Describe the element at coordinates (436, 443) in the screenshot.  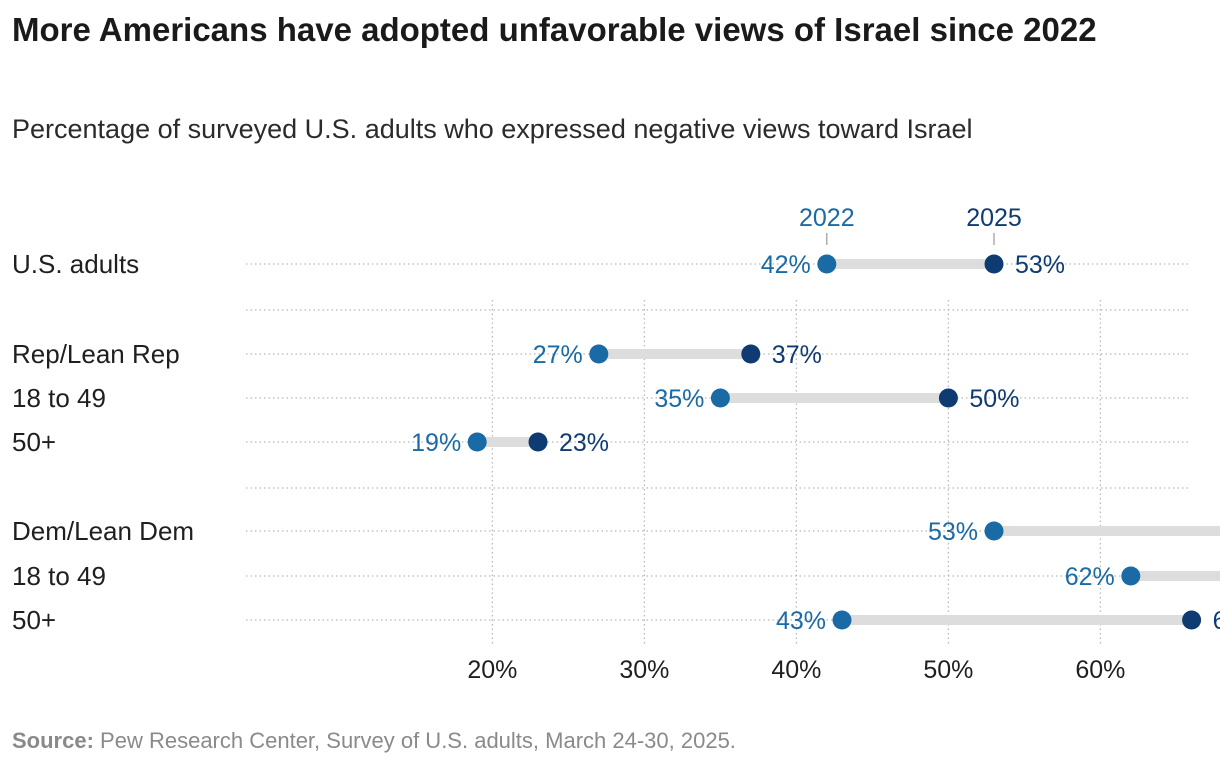
I see `value-label-2022: 19%` at that location.